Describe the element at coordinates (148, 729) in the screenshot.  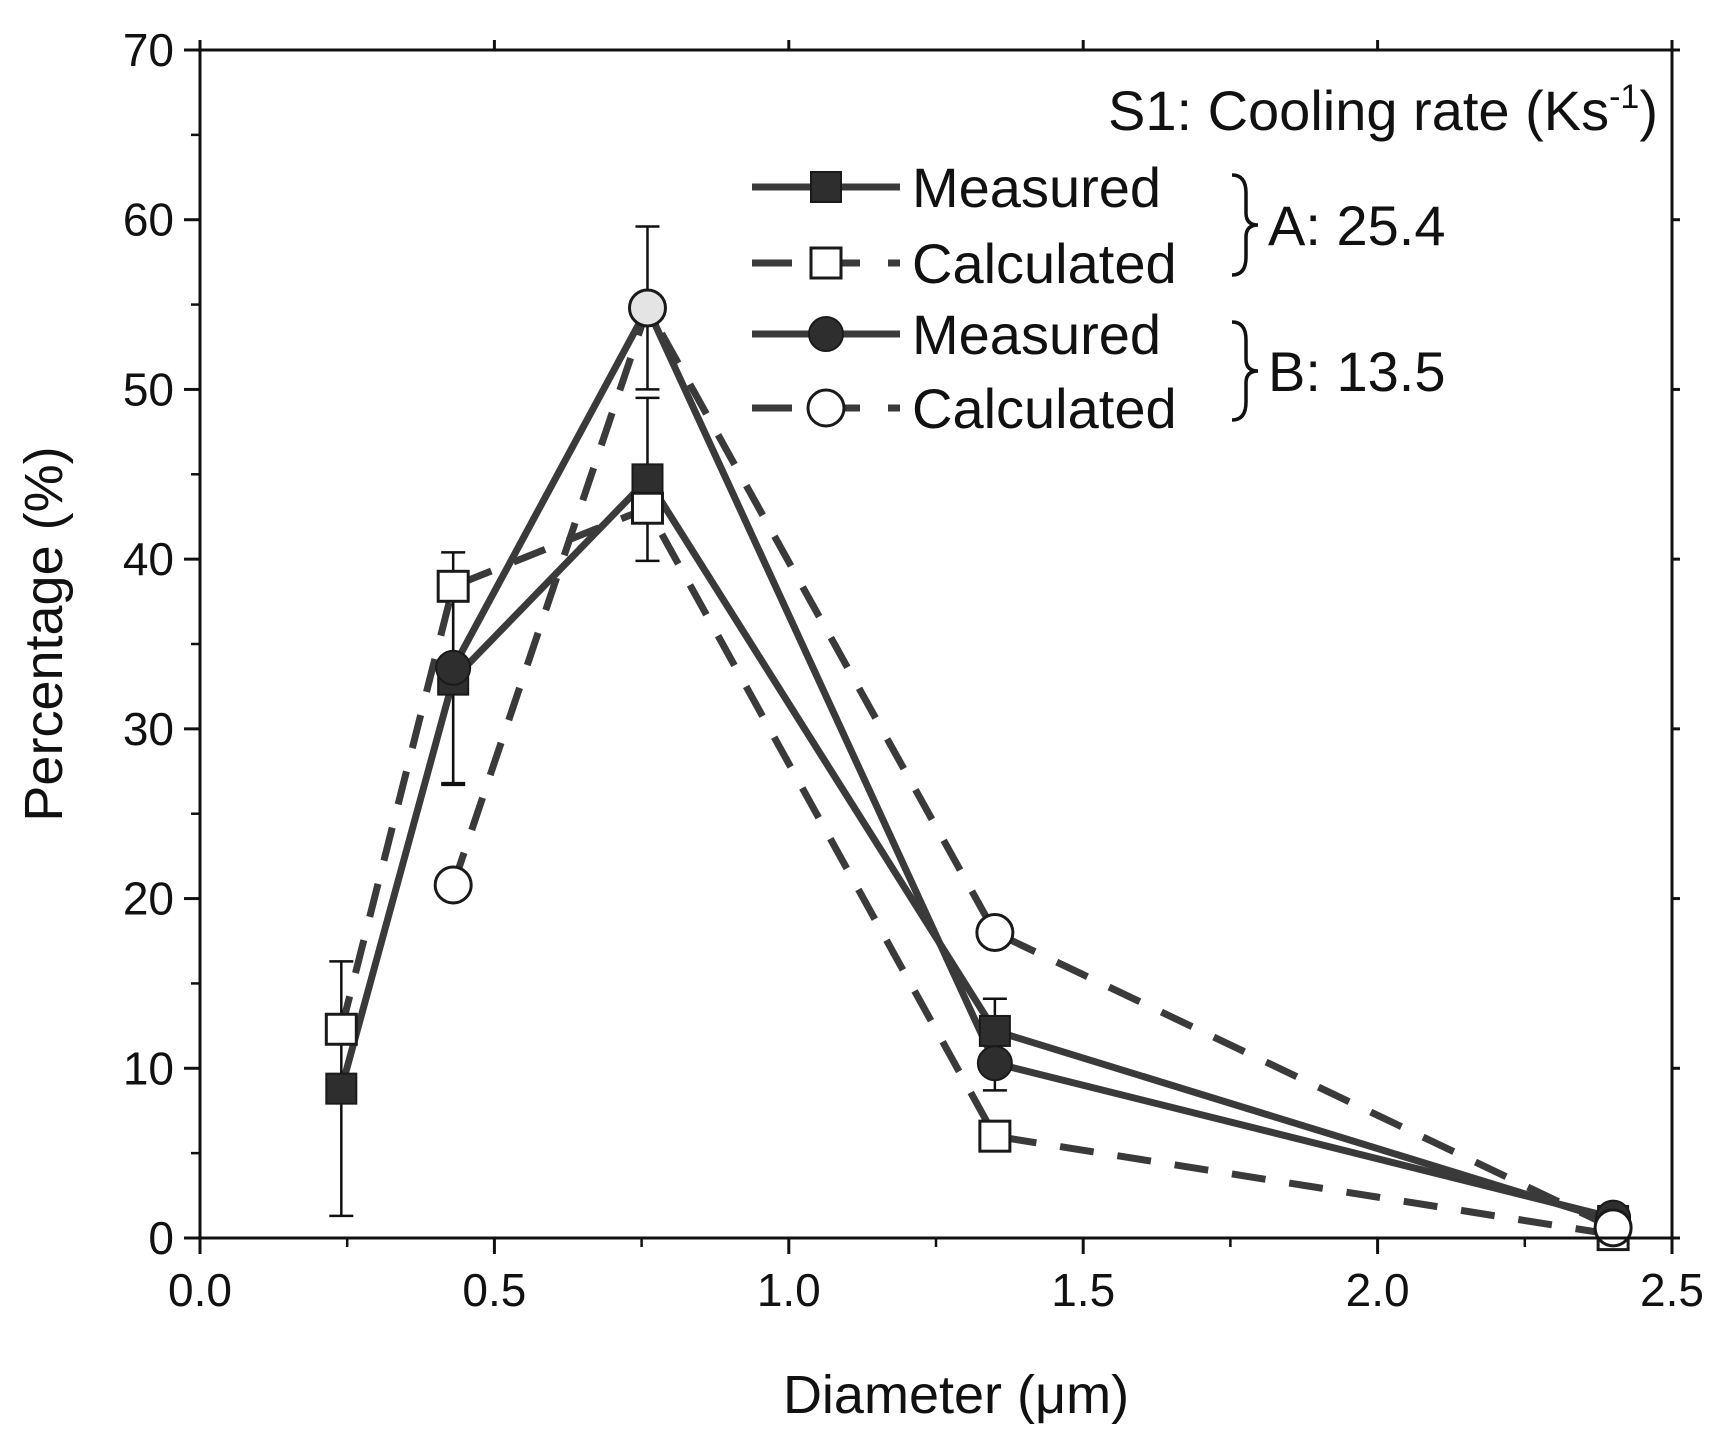
I see `y-tick-label: 30` at that location.